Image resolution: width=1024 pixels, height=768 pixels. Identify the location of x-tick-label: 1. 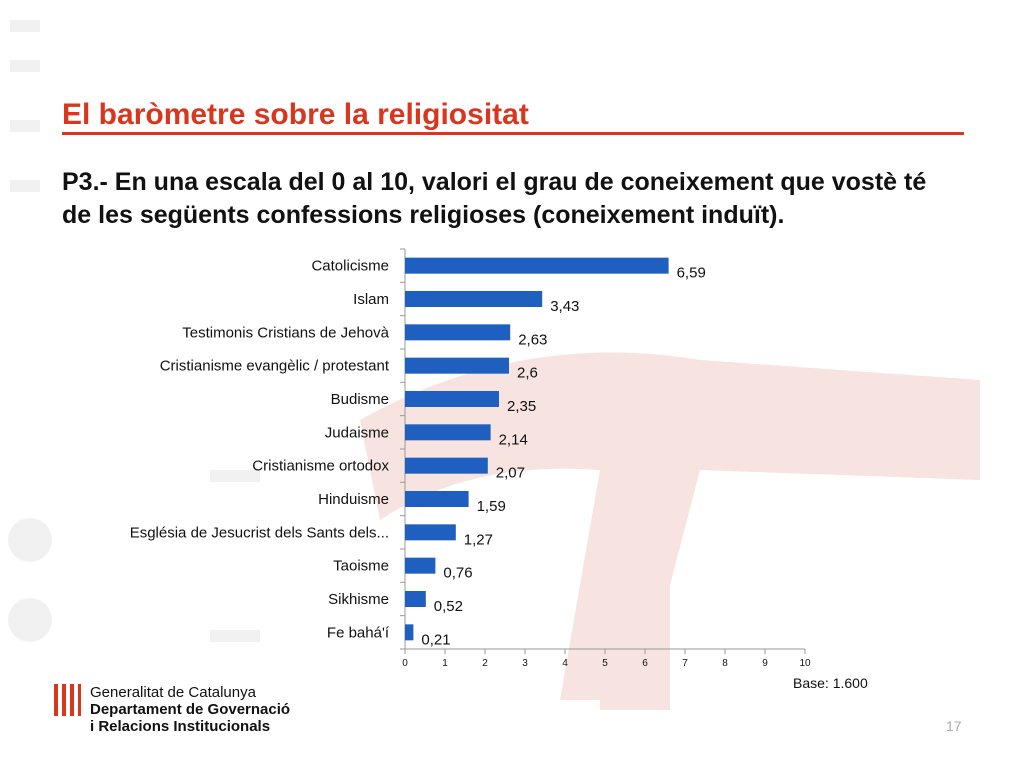
(445, 663).